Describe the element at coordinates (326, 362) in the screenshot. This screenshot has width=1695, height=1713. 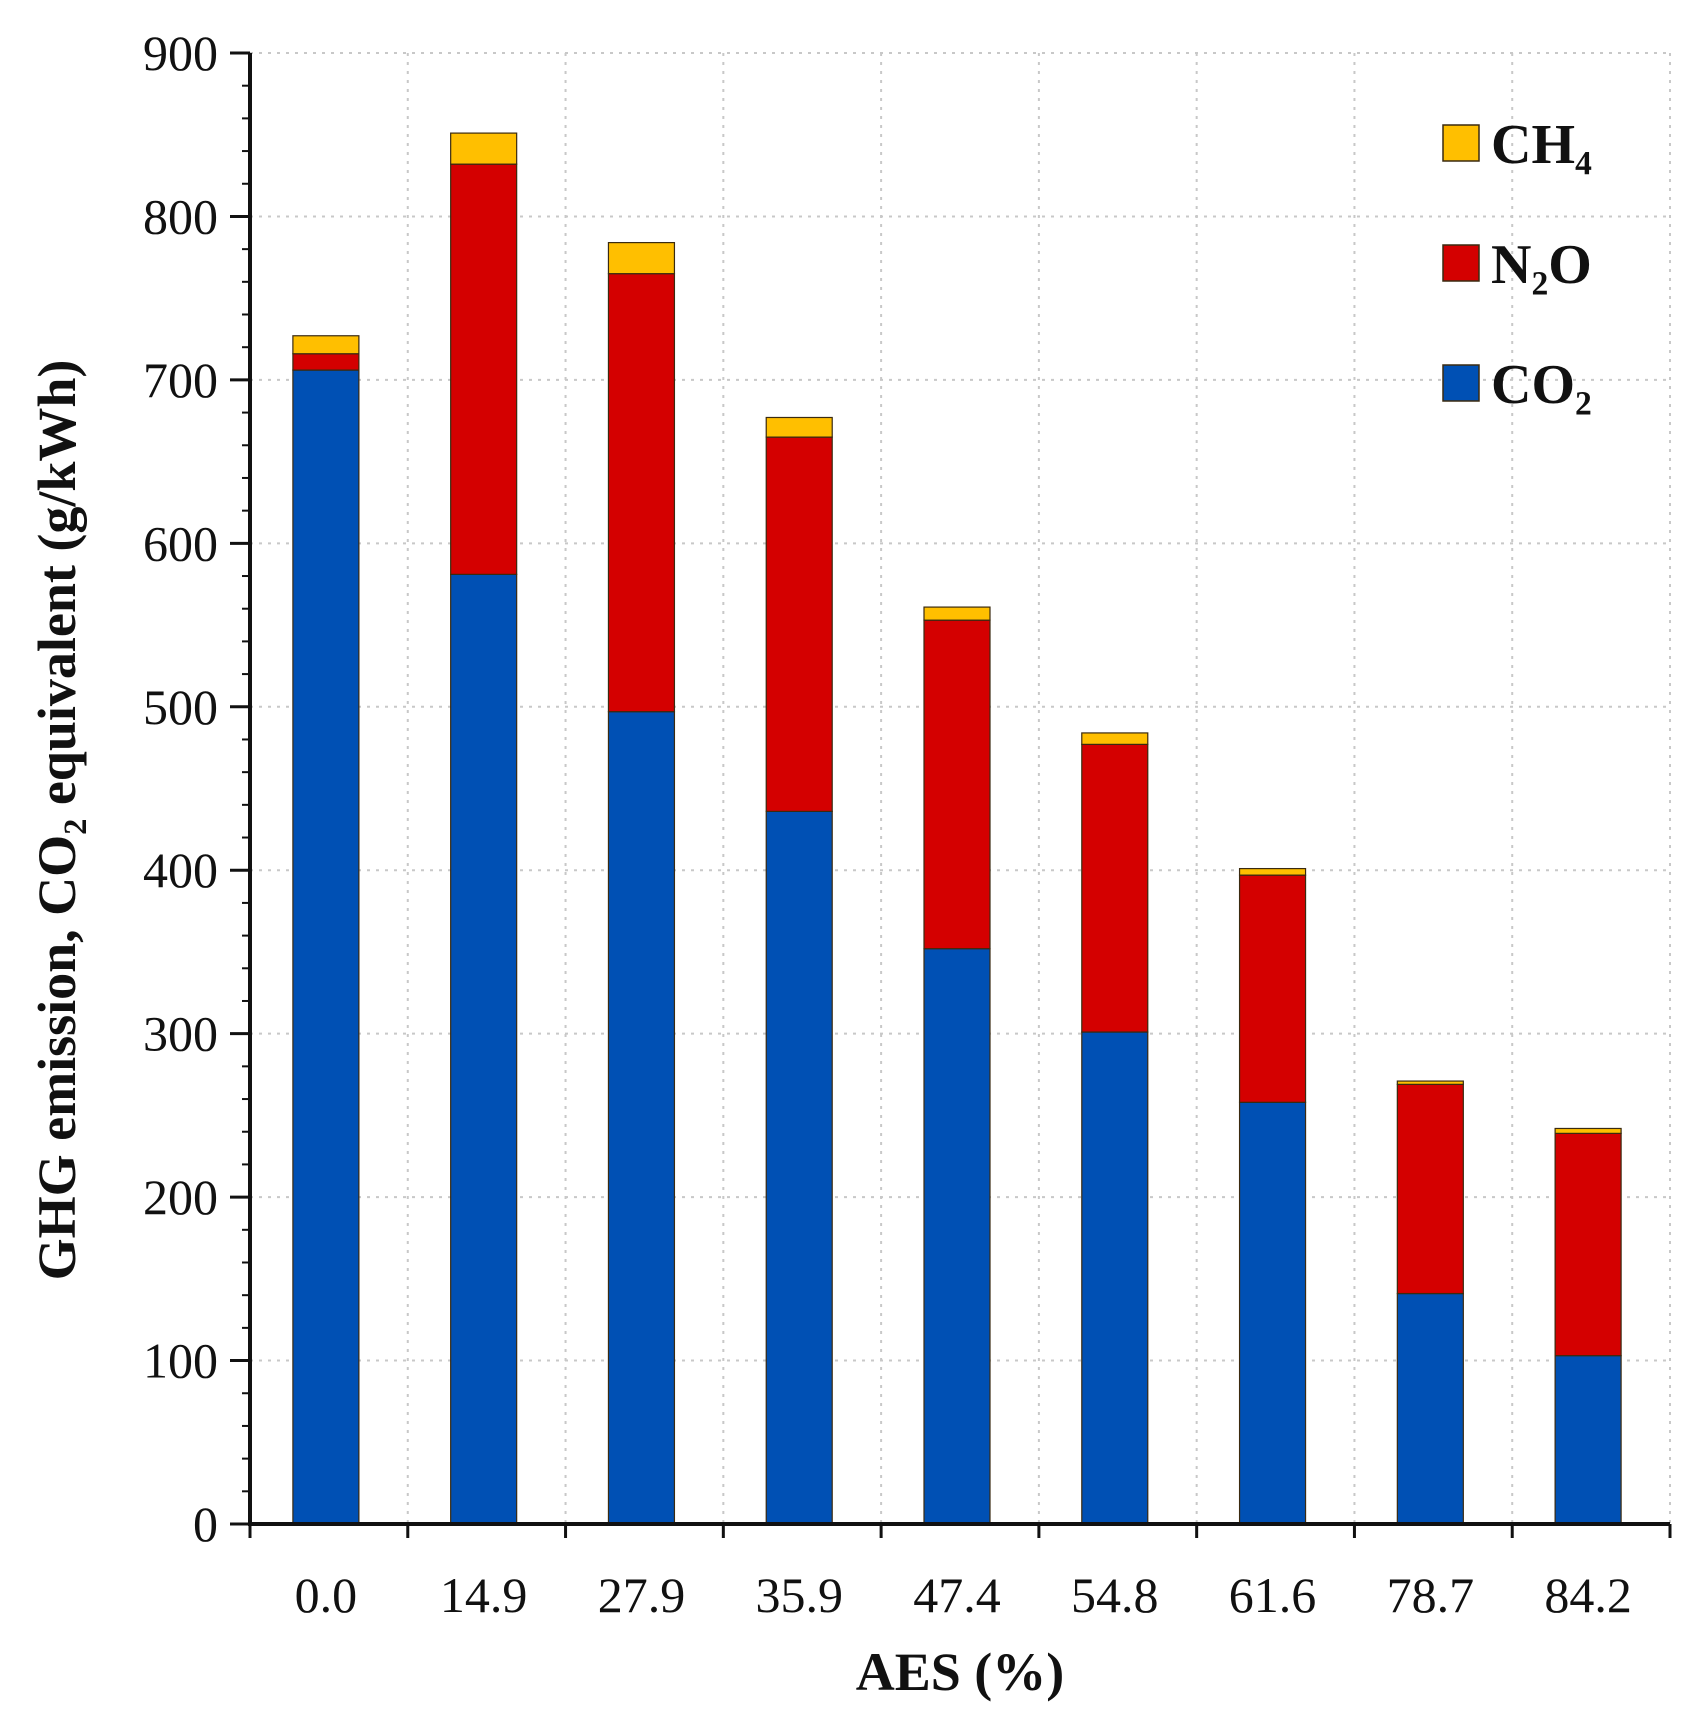
I see `bar-N₂O-0.0` at that location.